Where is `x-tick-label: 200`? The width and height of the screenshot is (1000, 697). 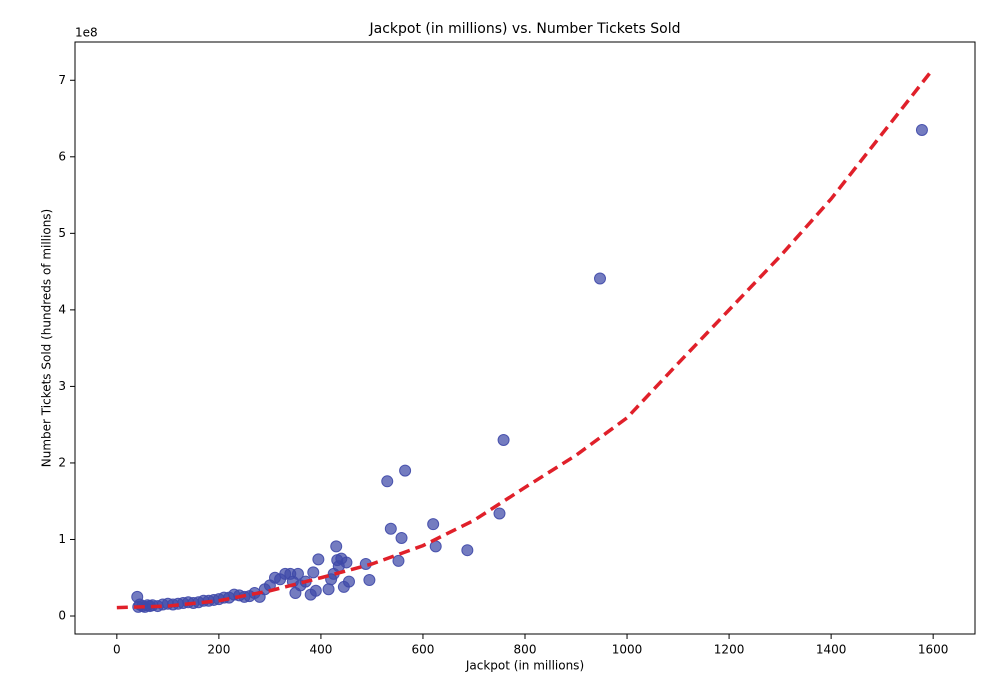 x-tick-label: 200 is located at coordinates (218, 650).